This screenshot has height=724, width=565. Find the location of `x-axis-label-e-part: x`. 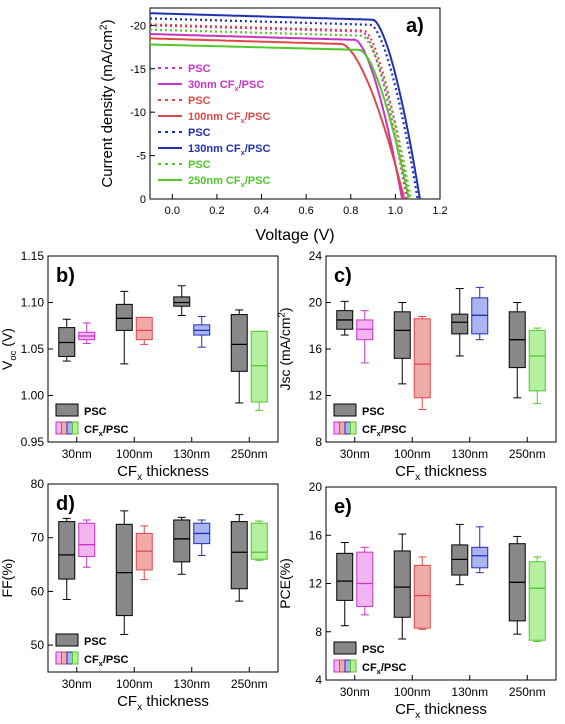

x-axis-label-e-part: x is located at coordinates (417, 714).